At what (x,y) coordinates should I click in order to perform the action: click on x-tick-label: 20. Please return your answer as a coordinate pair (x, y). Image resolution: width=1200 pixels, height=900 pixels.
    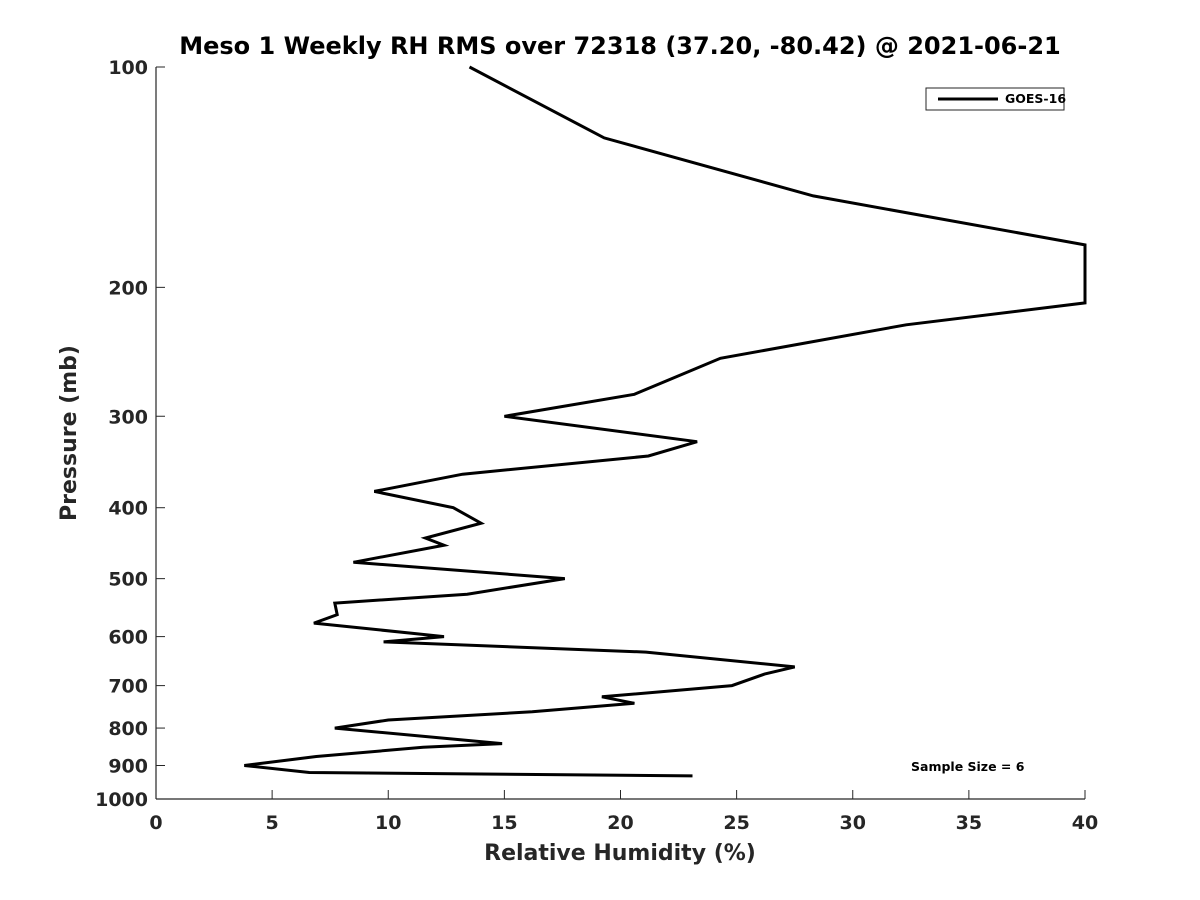
    Looking at the image, I should click on (620, 823).